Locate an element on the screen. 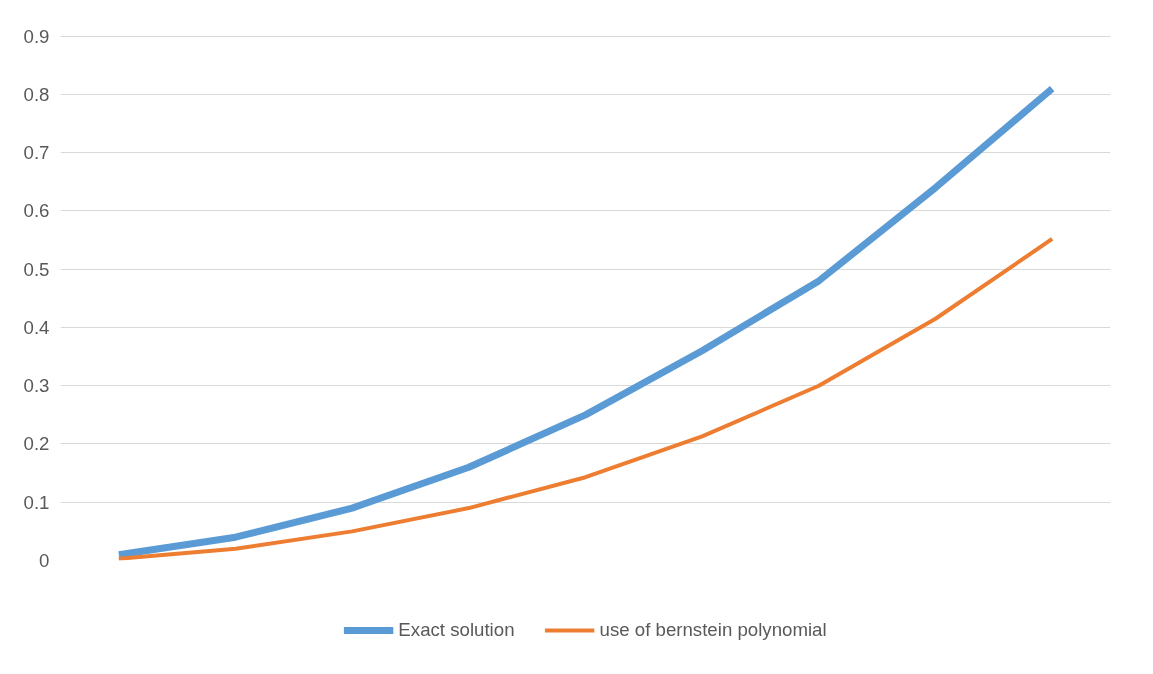  y-tick-label: 0.8 is located at coordinates (36, 94).